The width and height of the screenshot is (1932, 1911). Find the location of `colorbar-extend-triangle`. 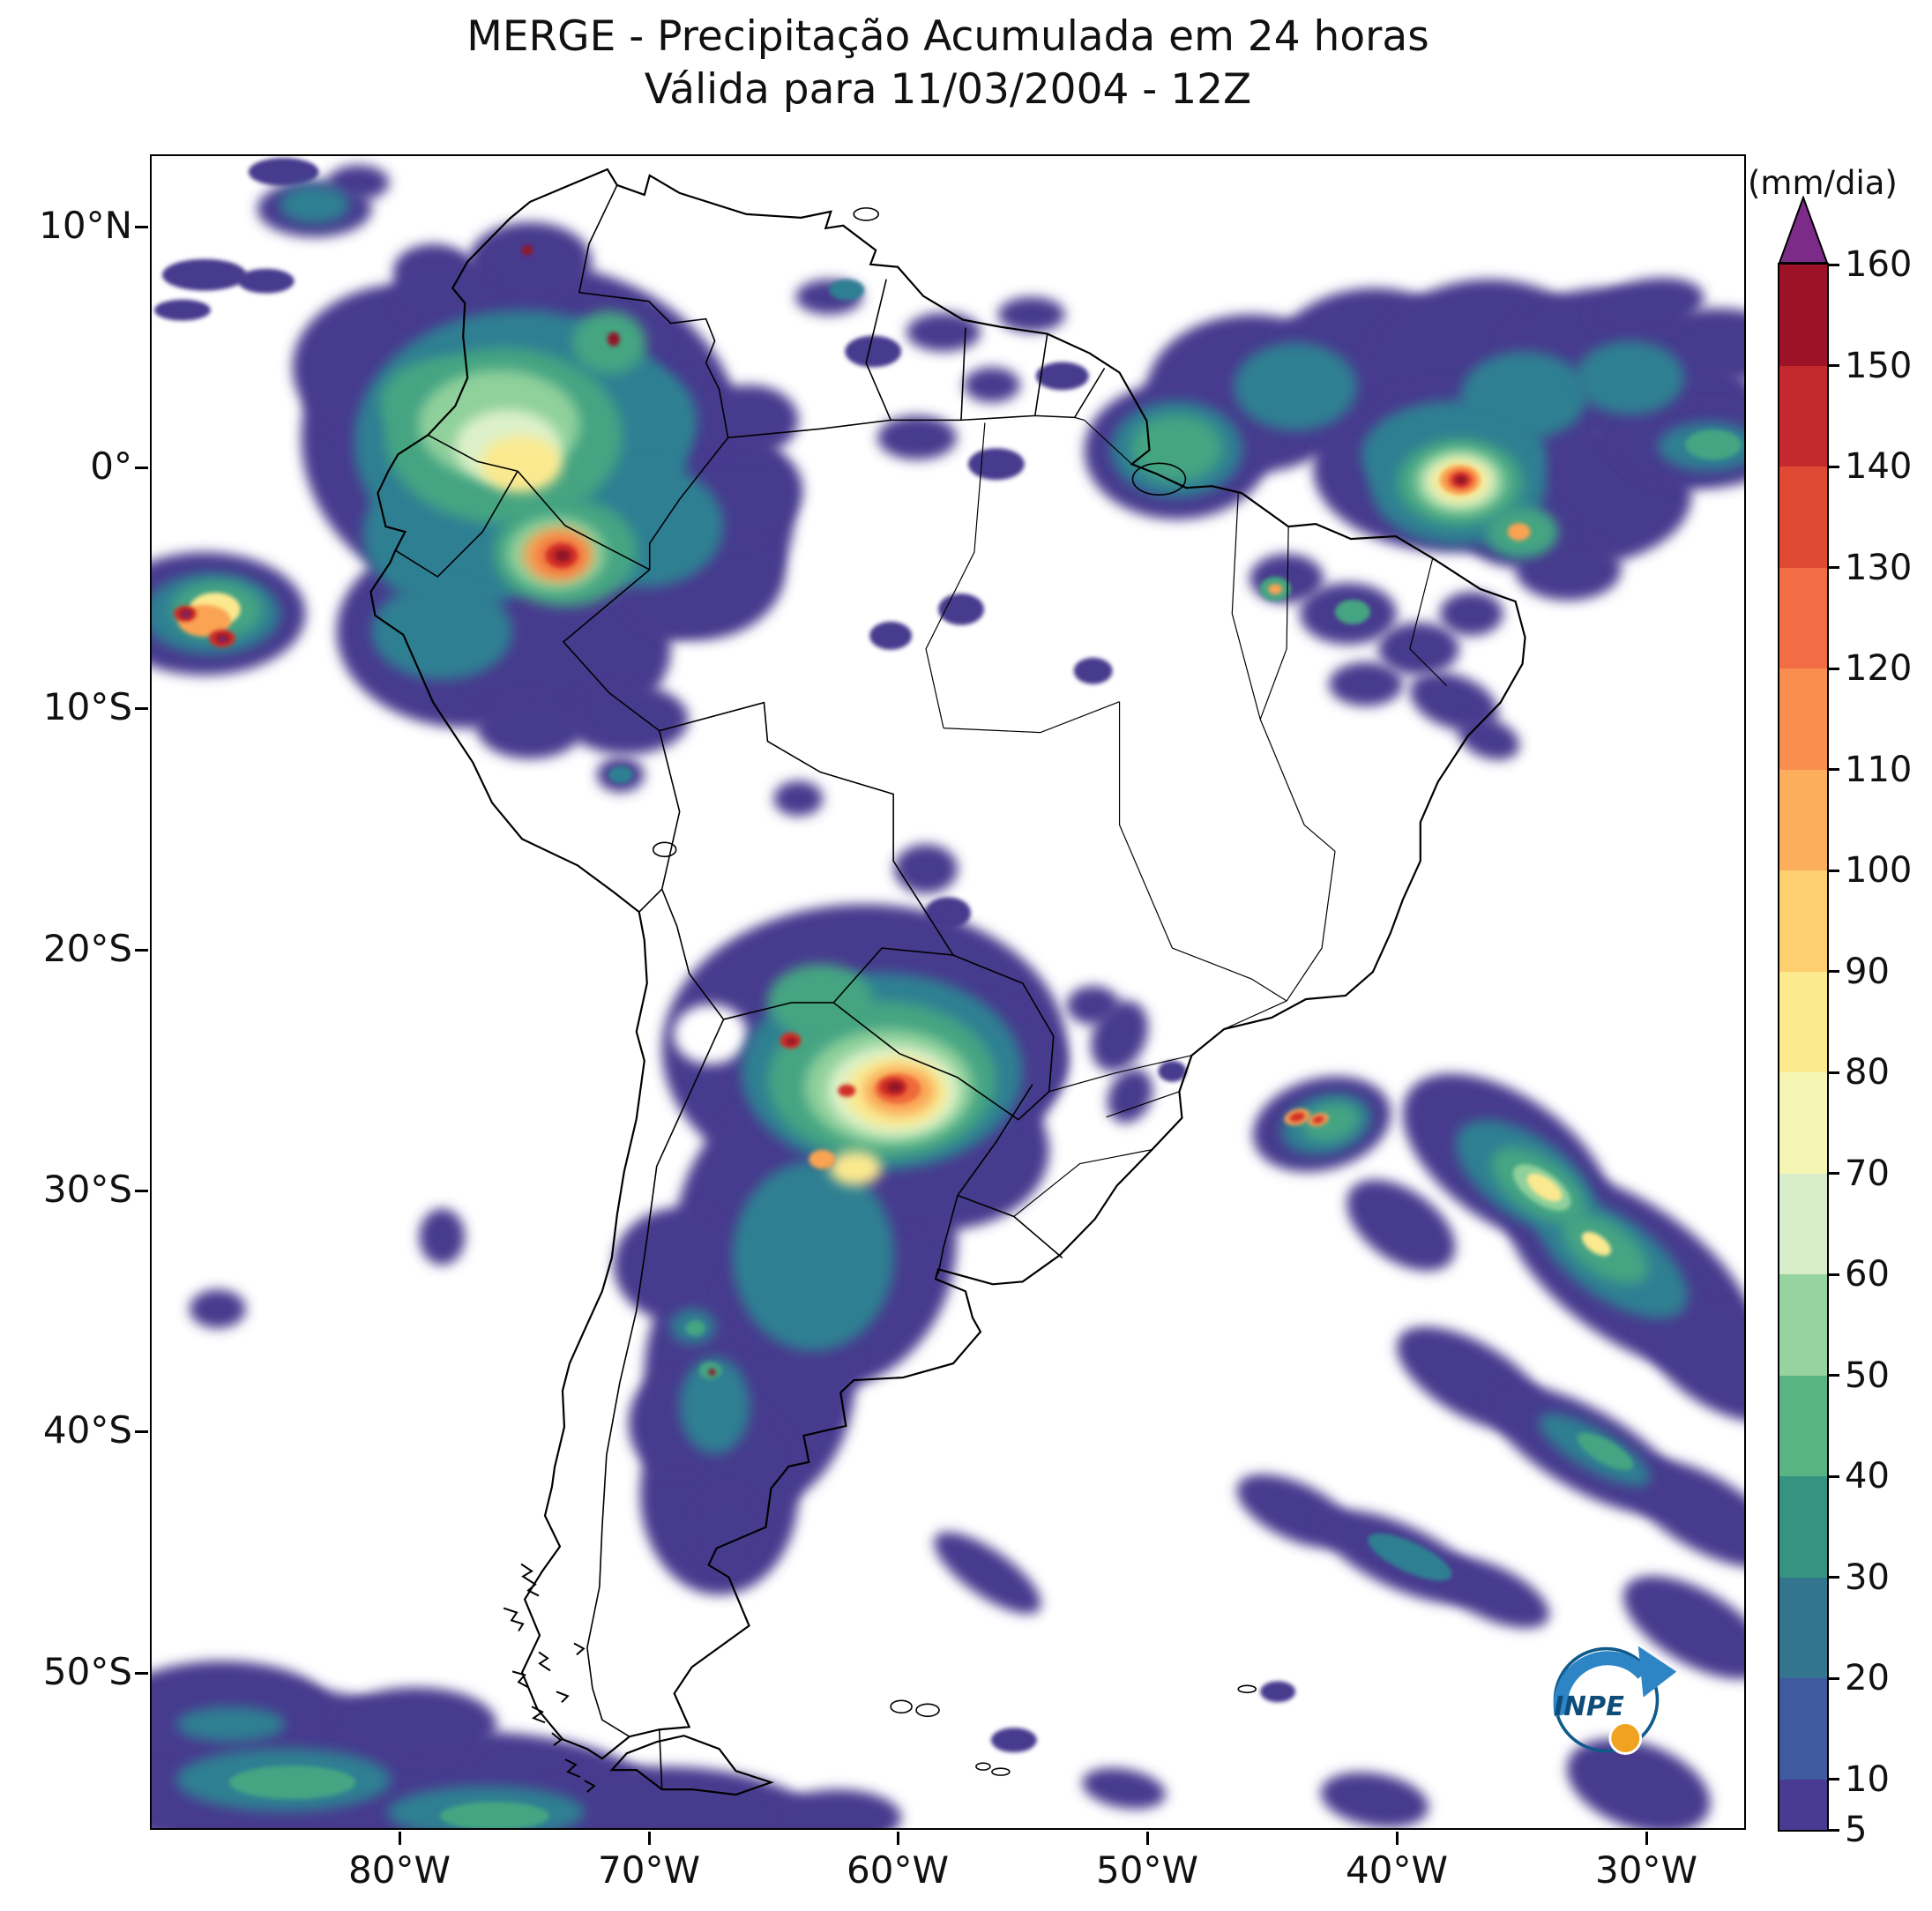

colorbar-extend-triangle is located at coordinates (1803, 230).